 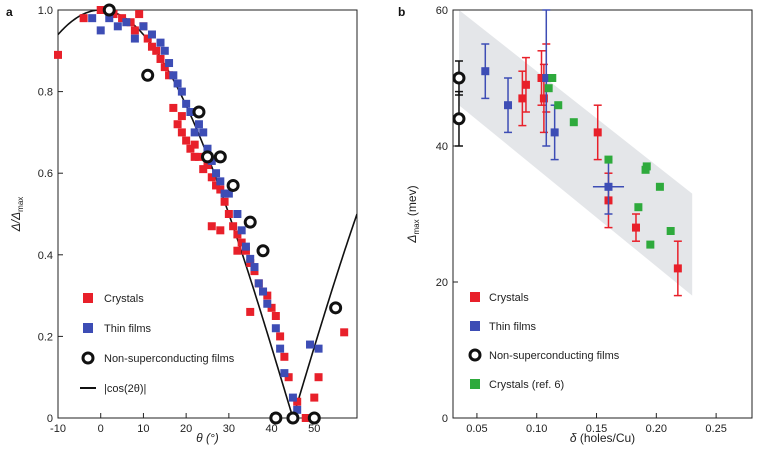 I want to click on x-tick-label-a: -10, so click(x=58, y=429).